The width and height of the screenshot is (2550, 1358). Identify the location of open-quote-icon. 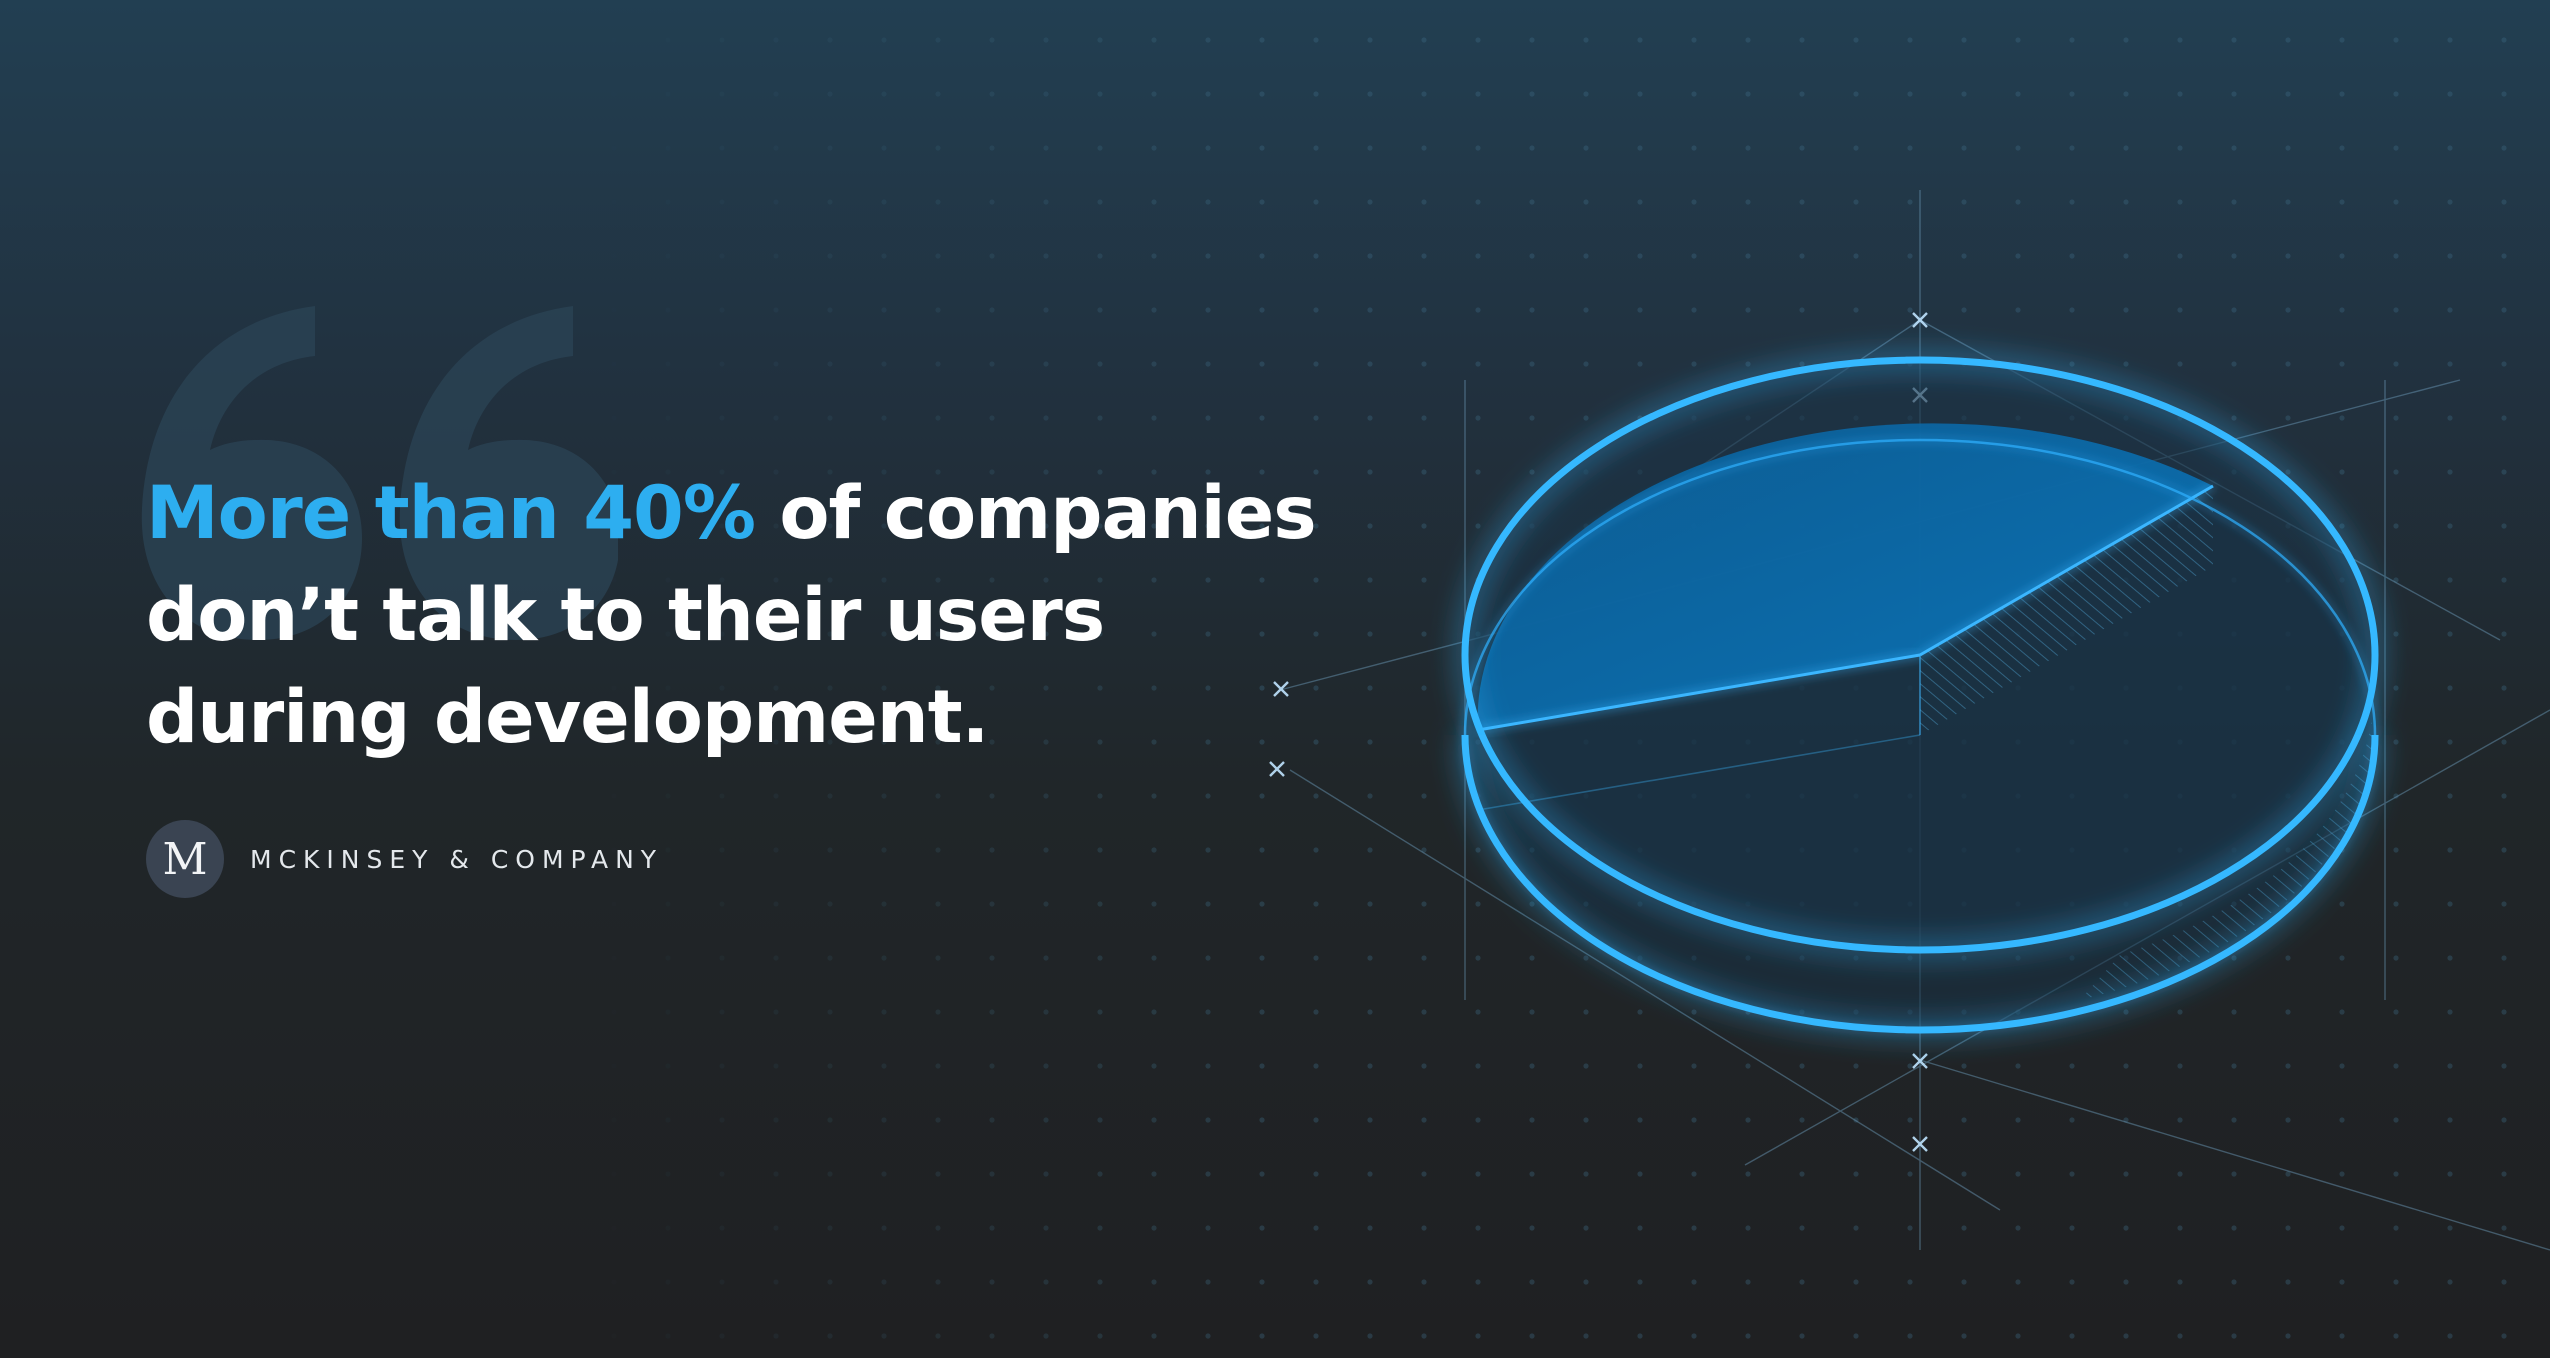
(379, 473).